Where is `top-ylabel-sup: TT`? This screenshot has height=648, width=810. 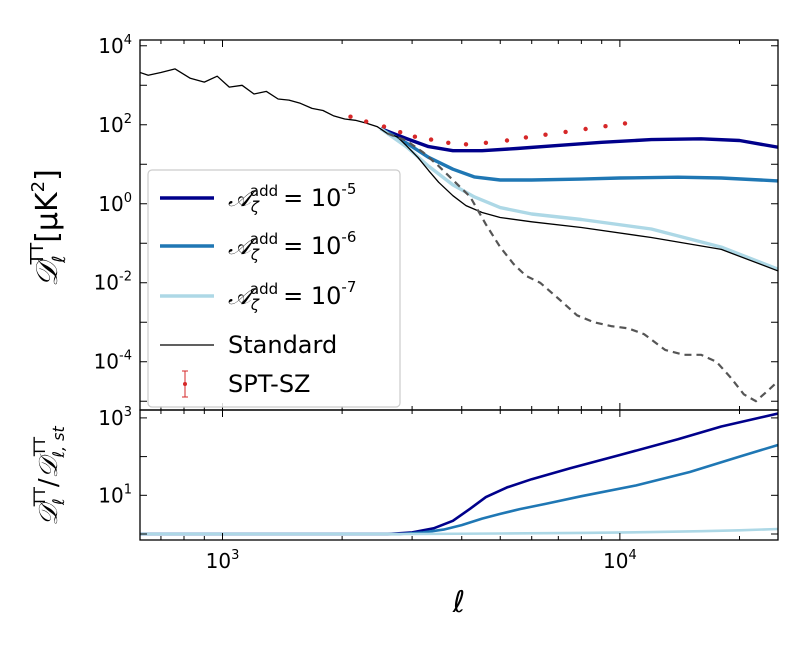 top-ylabel-sup: TT is located at coordinates (37, 254).